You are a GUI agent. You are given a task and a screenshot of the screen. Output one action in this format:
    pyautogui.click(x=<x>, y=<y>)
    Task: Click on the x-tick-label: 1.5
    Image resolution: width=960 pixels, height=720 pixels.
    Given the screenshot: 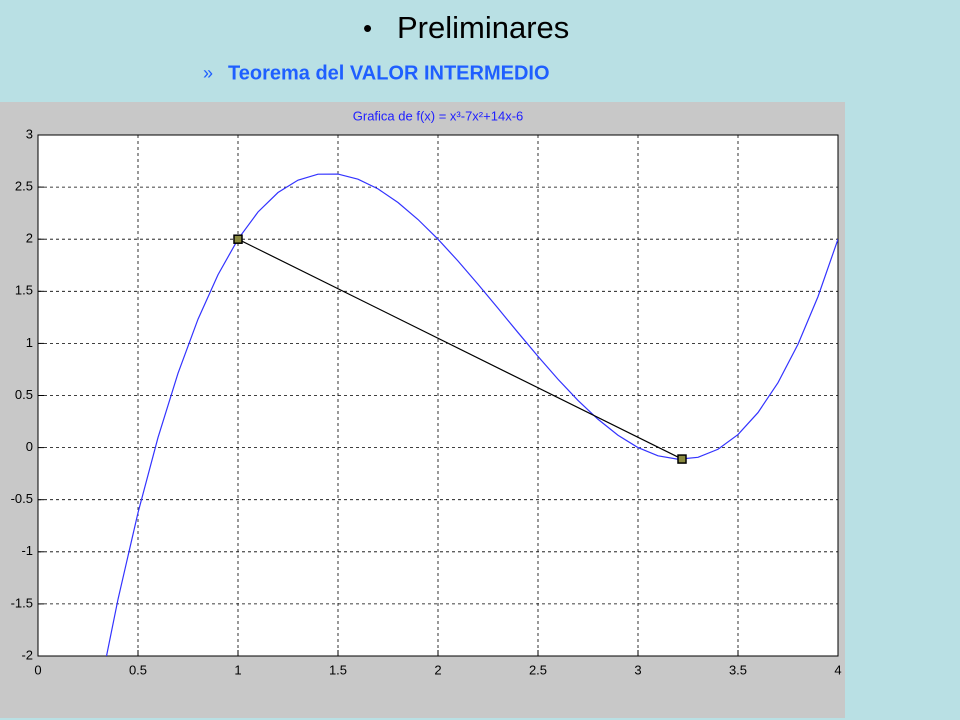 What is the action you would take?
    pyautogui.click(x=338, y=669)
    